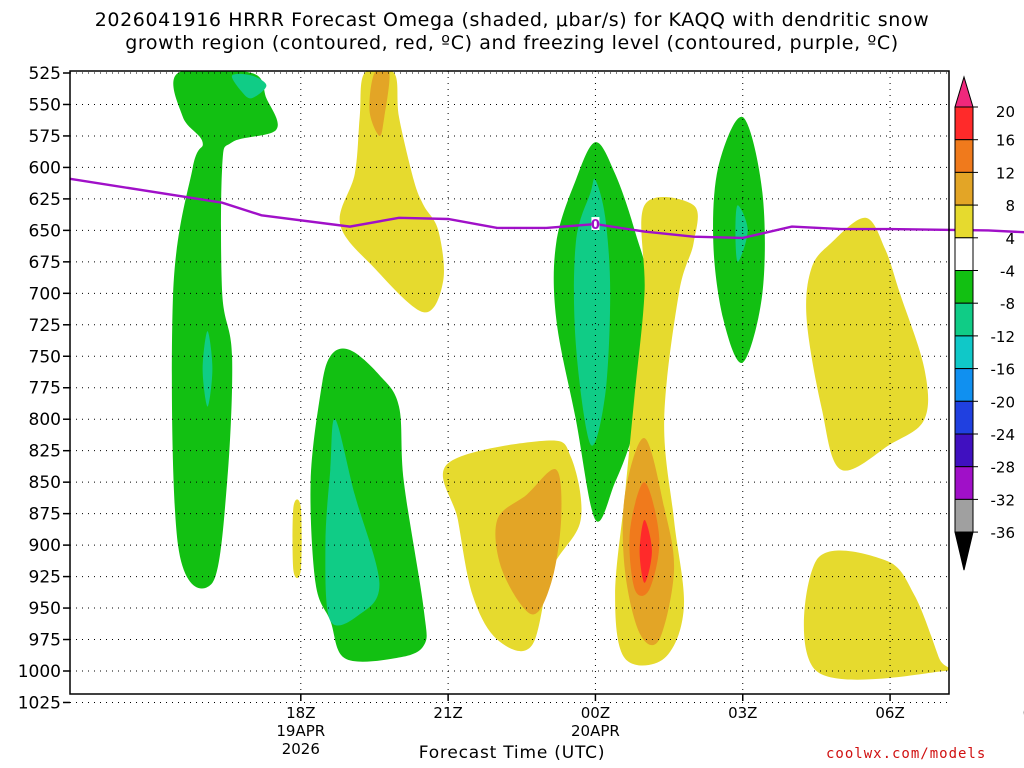 This screenshot has width=1024, height=768. Describe the element at coordinates (207, 369) in the screenshot. I see `omega-region-upward-motion-core-1730Z` at that location.